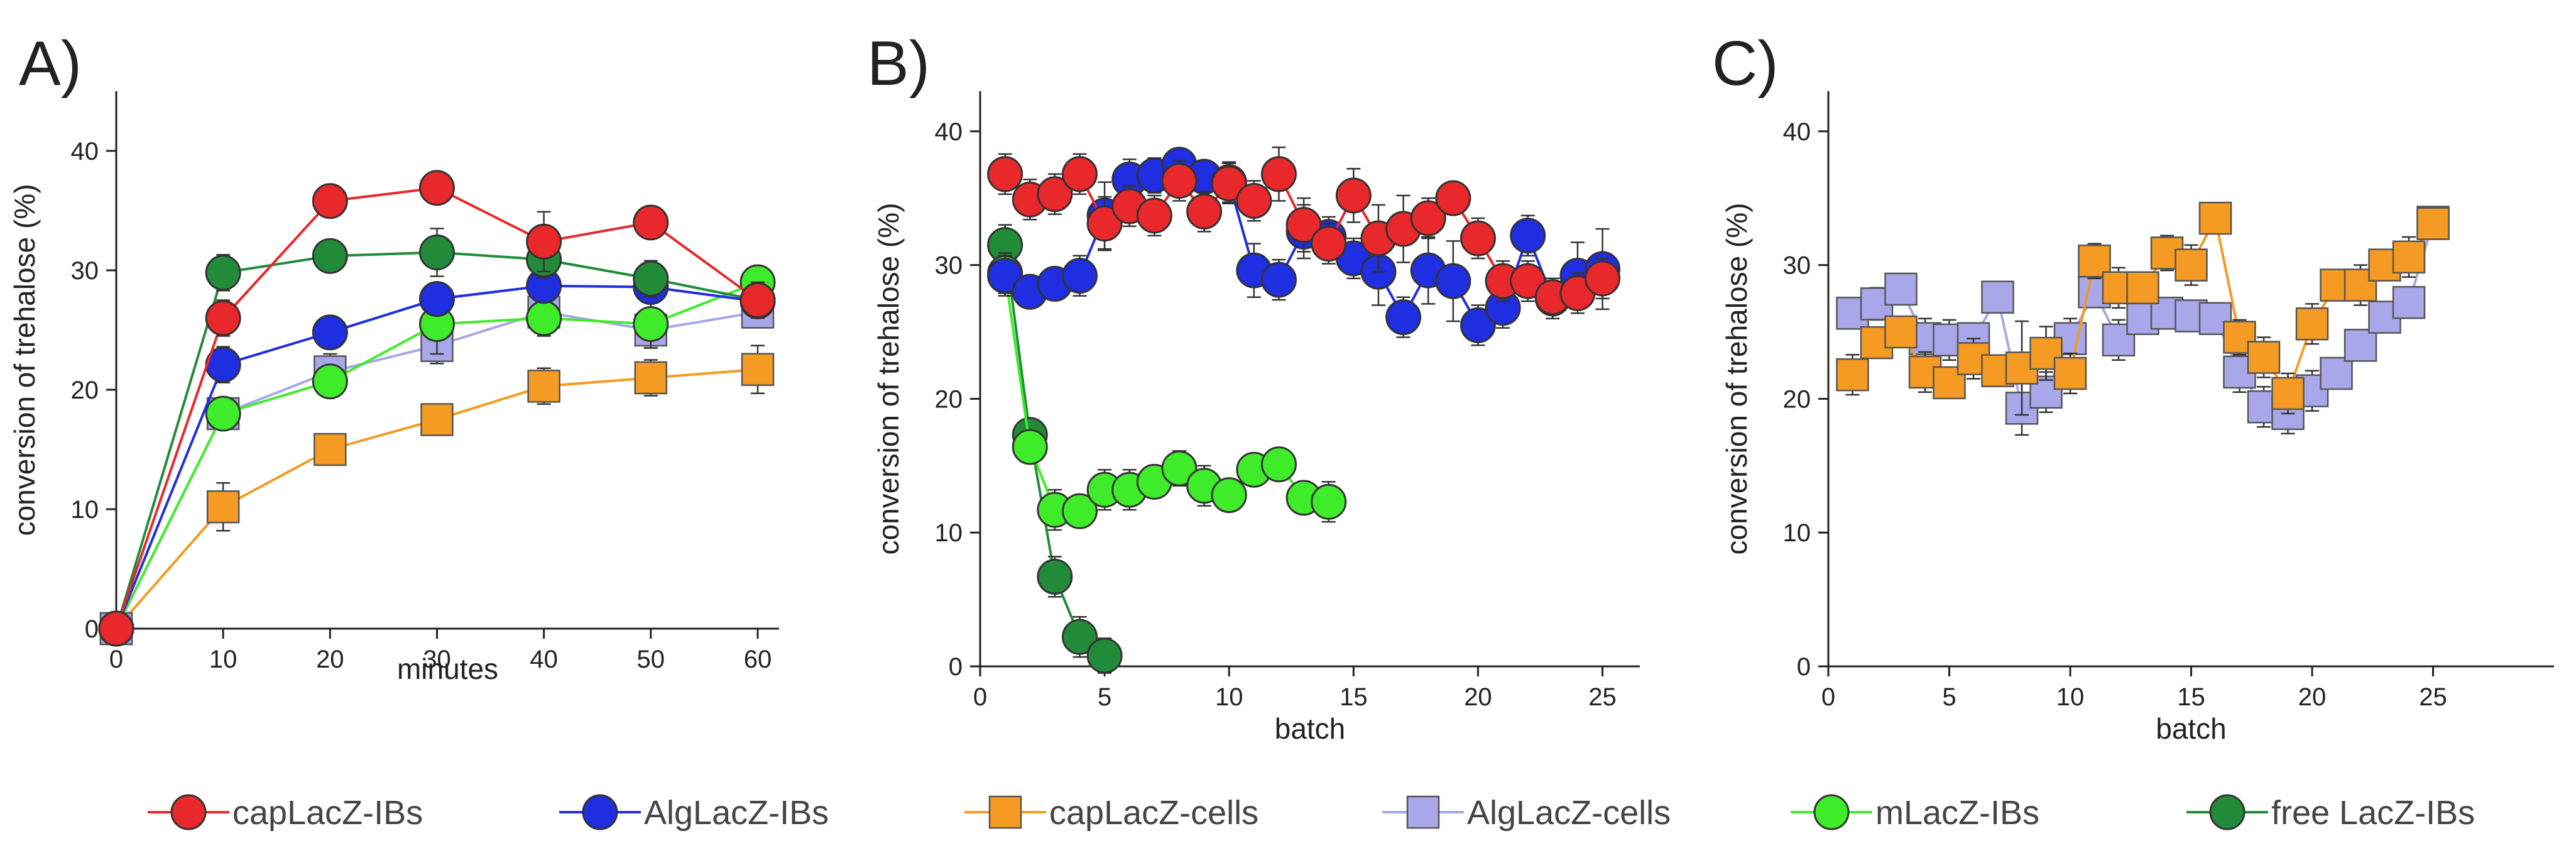 This screenshot has height=843, width=2576. Describe the element at coordinates (50, 64) in the screenshot. I see `panel-label: A)` at that location.